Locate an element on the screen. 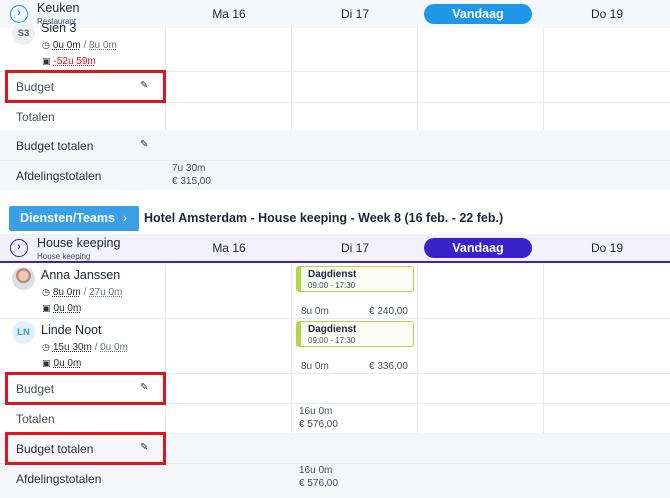 The height and width of the screenshot is (498, 670). shift-cost: € 336,00 is located at coordinates (388, 366).